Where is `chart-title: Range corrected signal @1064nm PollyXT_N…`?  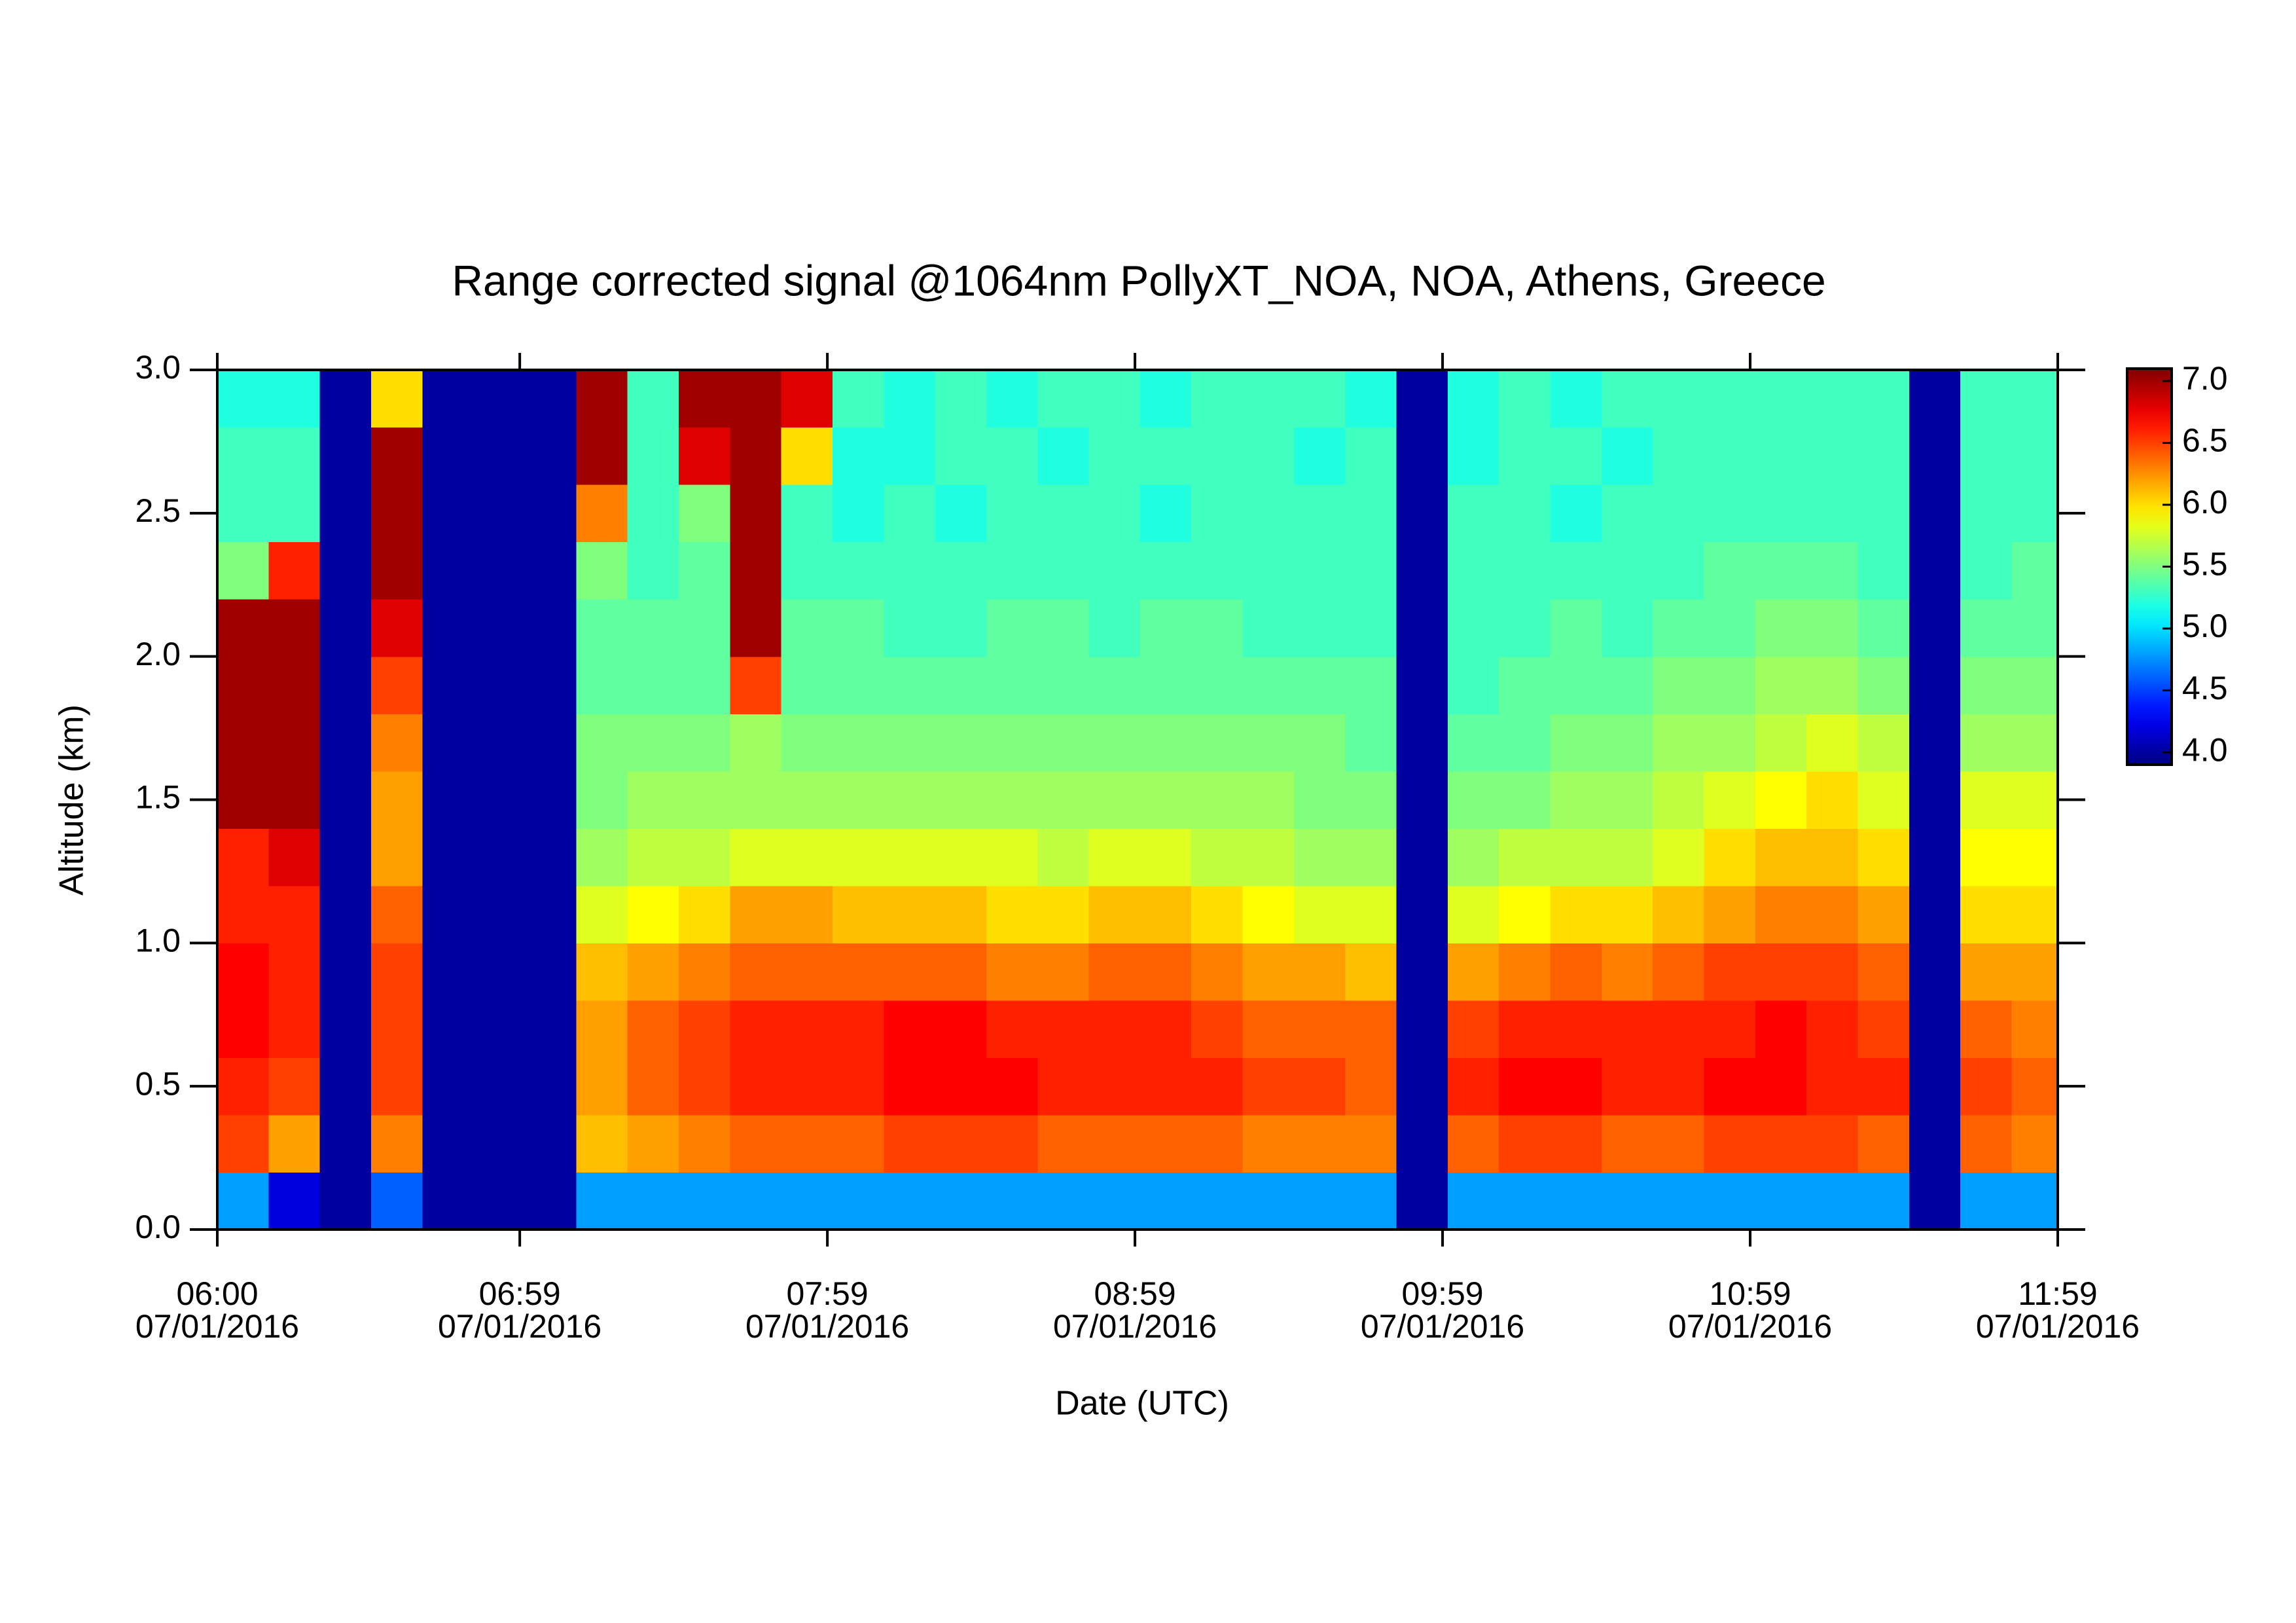
chart-title: Range corrected signal @1064nm PollyXT_N… is located at coordinates (1138, 280).